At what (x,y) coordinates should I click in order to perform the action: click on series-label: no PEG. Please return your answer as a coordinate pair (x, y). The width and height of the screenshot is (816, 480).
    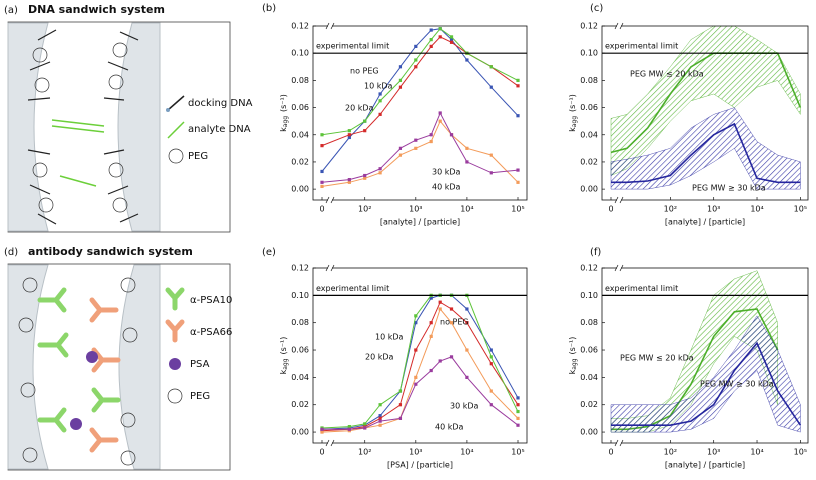
    Looking at the image, I should click on (454, 322).